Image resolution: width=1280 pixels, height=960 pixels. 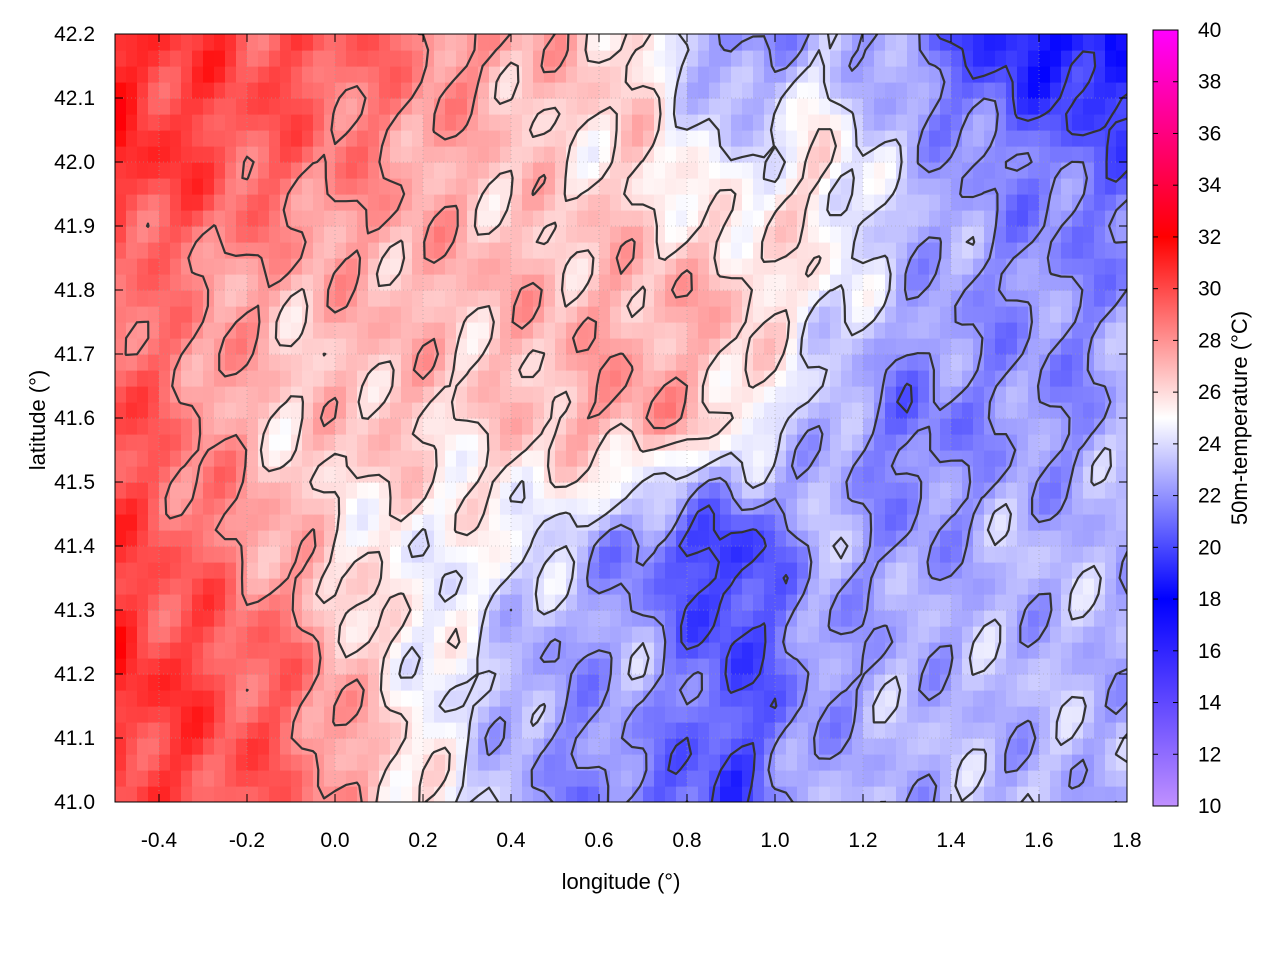 What do you see at coordinates (74, 610) in the screenshot?
I see `y-tick-label: 41.3` at bounding box center [74, 610].